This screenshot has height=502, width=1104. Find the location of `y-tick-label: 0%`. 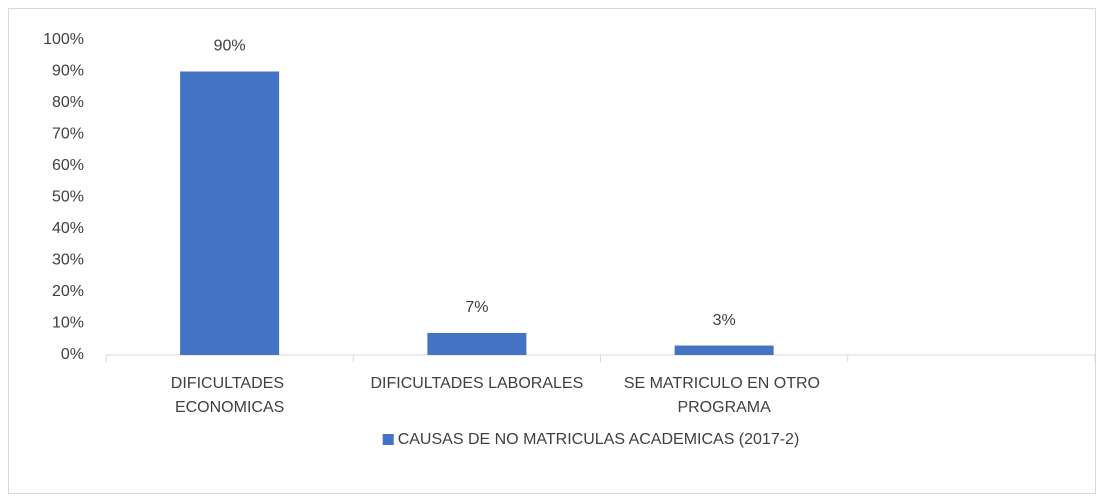

y-tick-label: 0% is located at coordinates (72, 354).